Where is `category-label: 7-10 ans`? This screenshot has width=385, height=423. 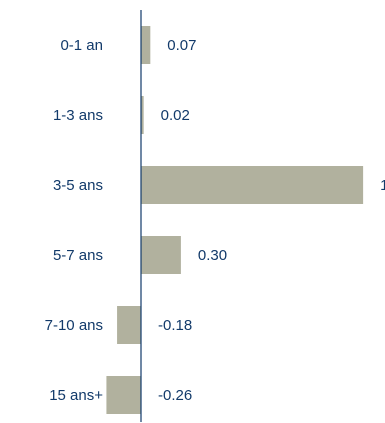
category-label: 7-10 ans is located at coordinates (74, 325).